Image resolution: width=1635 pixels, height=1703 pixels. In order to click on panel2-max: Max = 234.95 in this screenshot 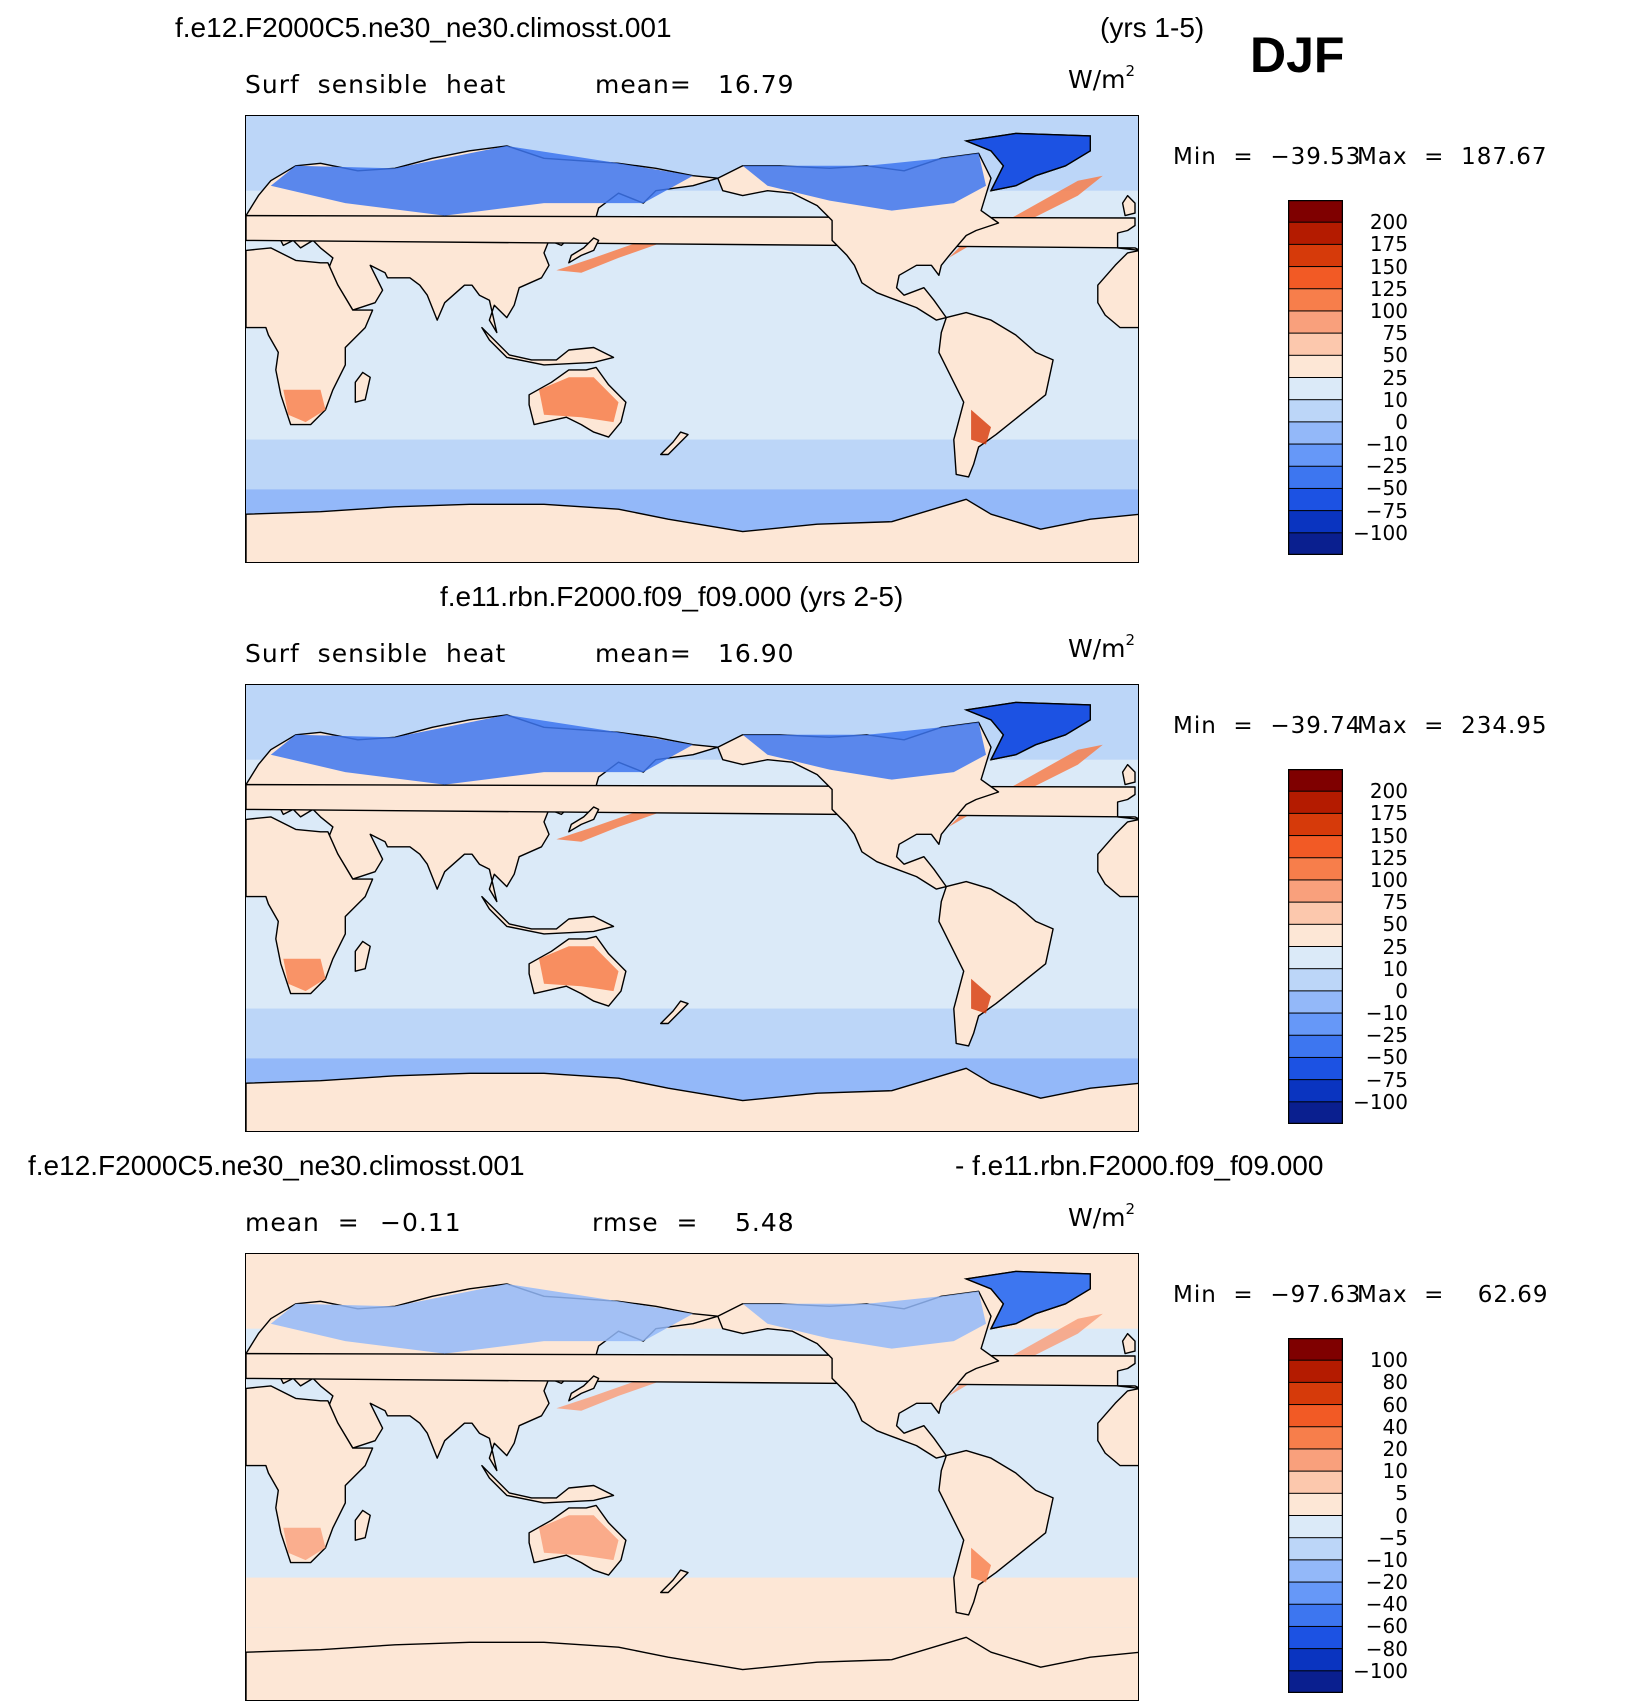, I will do `click(1452, 726)`.